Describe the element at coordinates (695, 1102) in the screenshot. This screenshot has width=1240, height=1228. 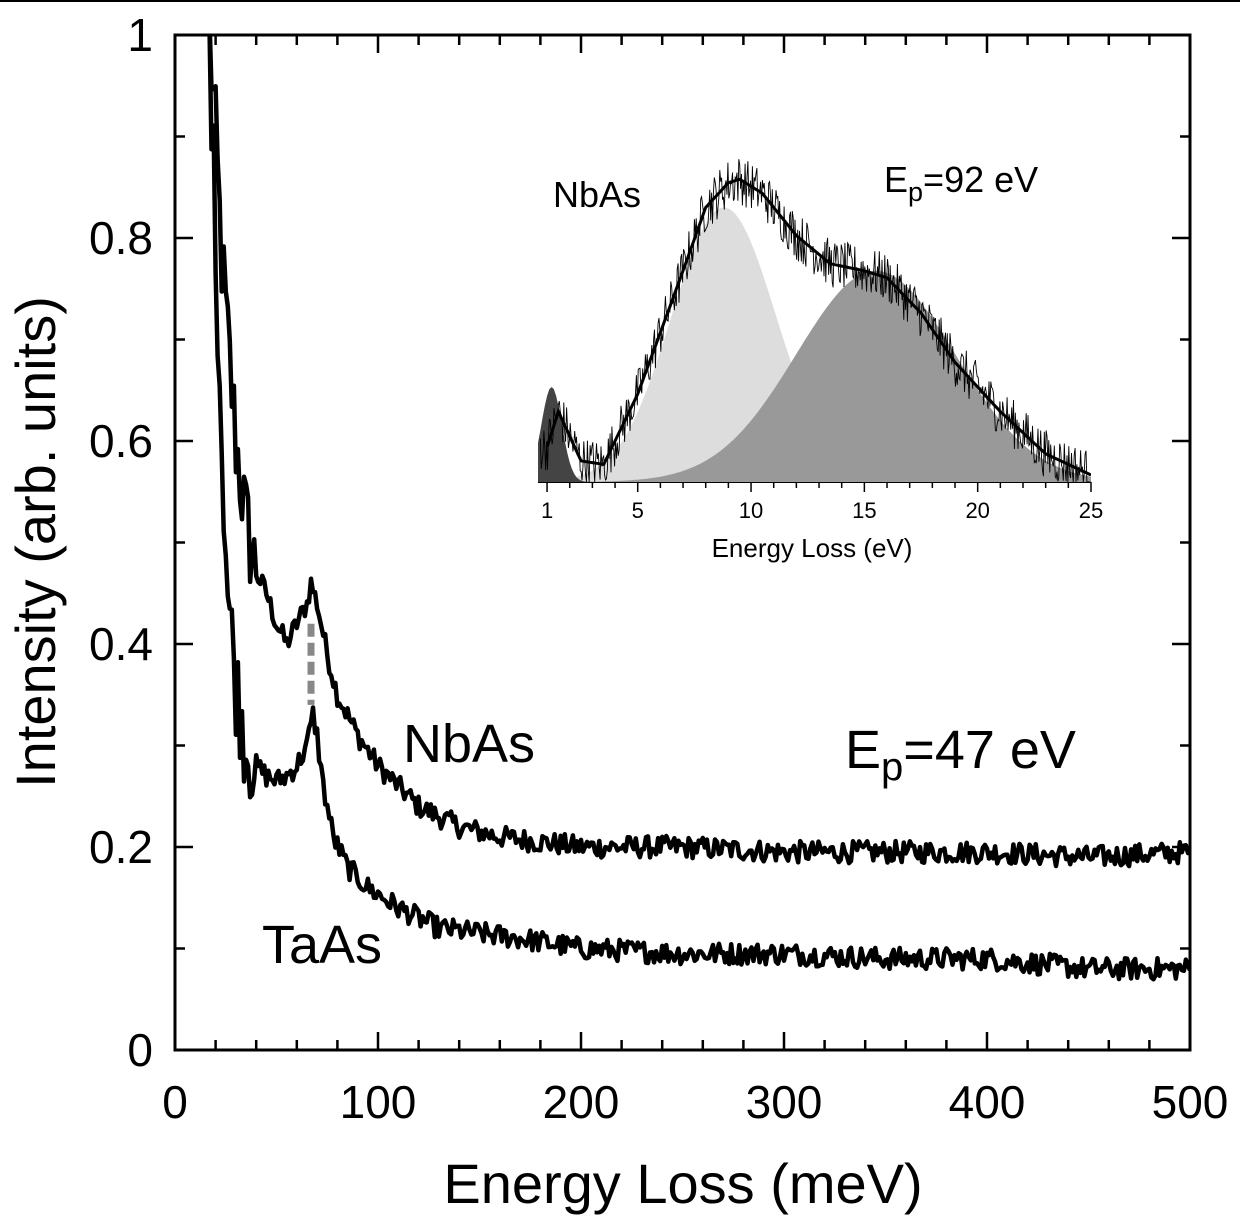
I see `main-x-tick-labels: 0 100 200 300 400 500` at that location.